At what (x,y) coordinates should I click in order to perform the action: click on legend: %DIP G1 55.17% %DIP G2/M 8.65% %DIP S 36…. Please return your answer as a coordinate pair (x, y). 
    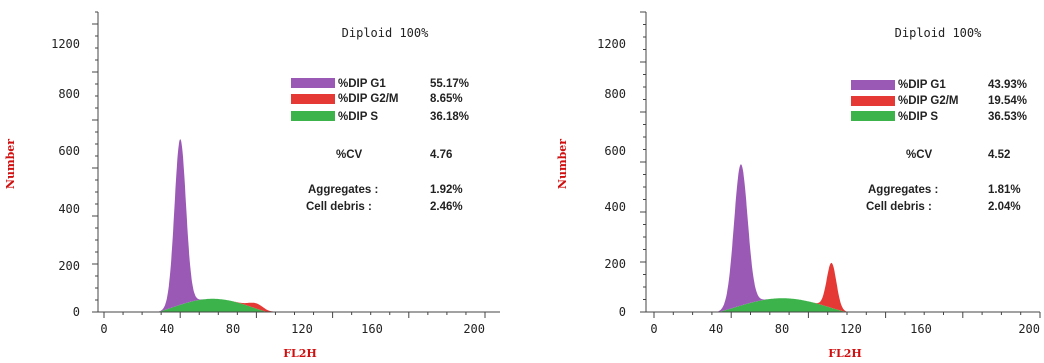
    Looking at the image, I should click on (380, 145).